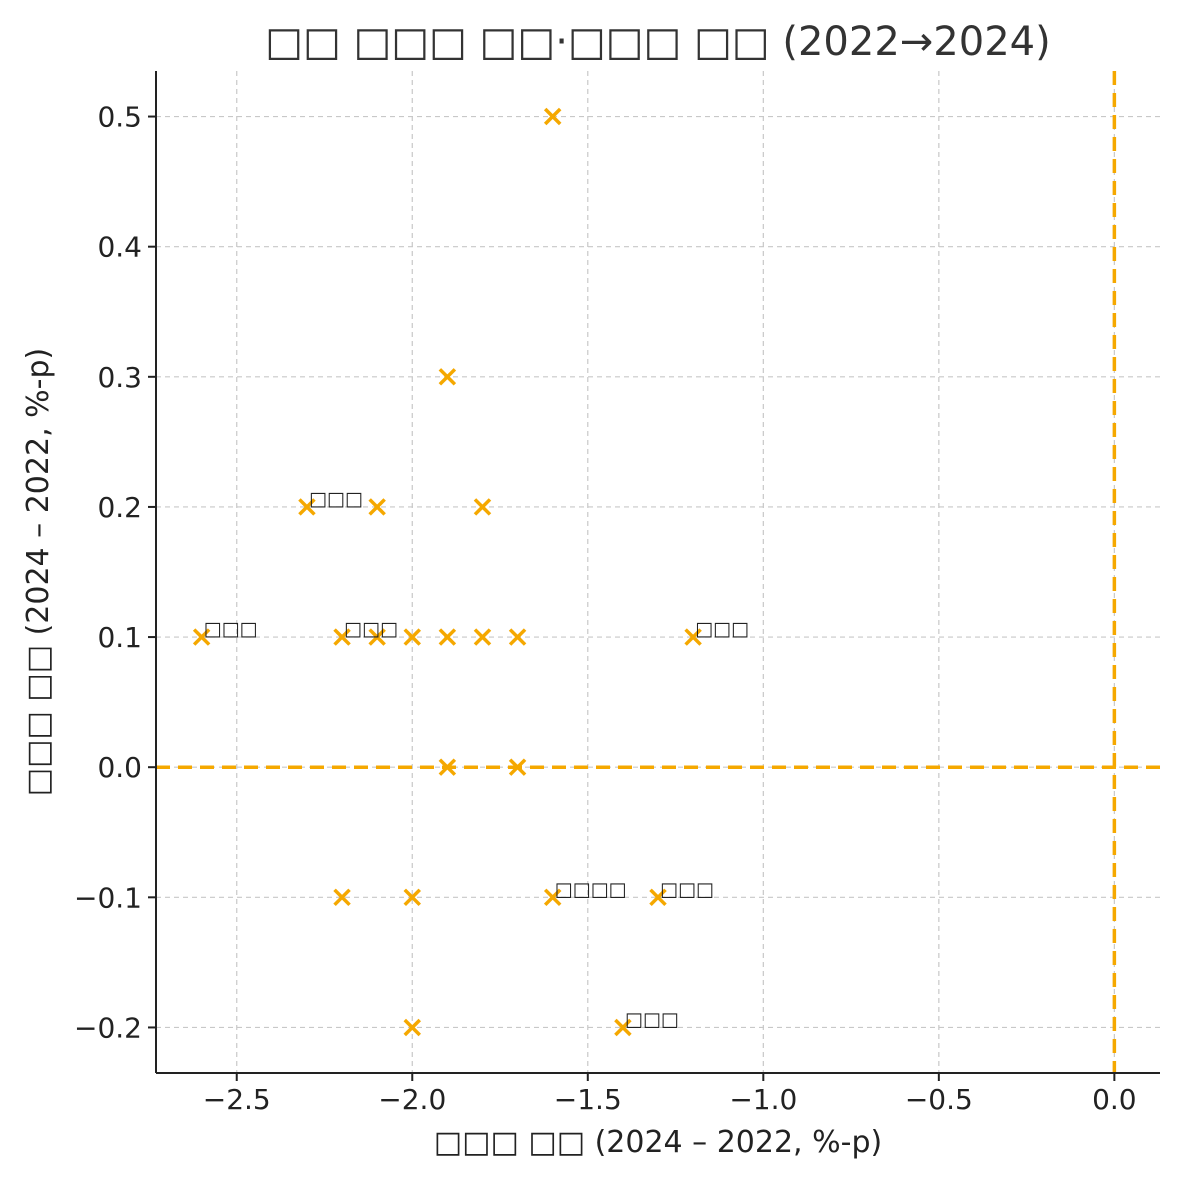 This screenshot has height=1180, width=1180. I want to click on chart-title: □□ □□□ □□·□□□ □□ (2022→2024), so click(657, 42).